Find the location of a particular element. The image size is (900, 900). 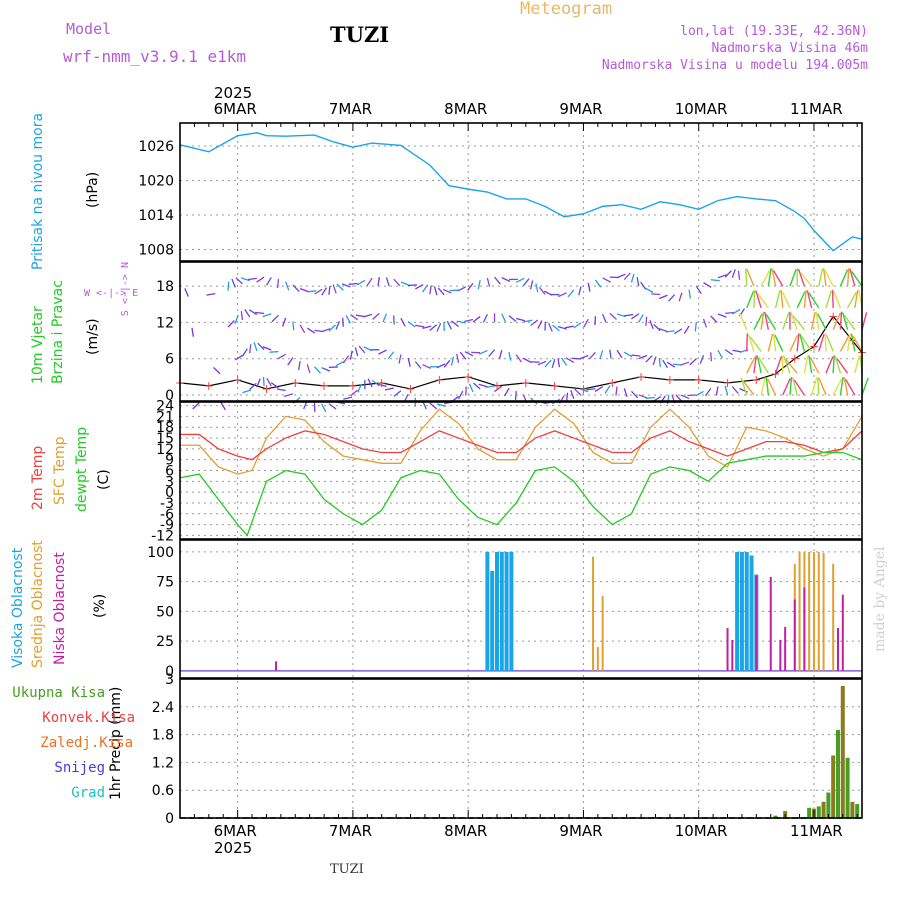

model-elevation-label: Nadmorska Visina u modelu 194.005m is located at coordinates (734, 65).